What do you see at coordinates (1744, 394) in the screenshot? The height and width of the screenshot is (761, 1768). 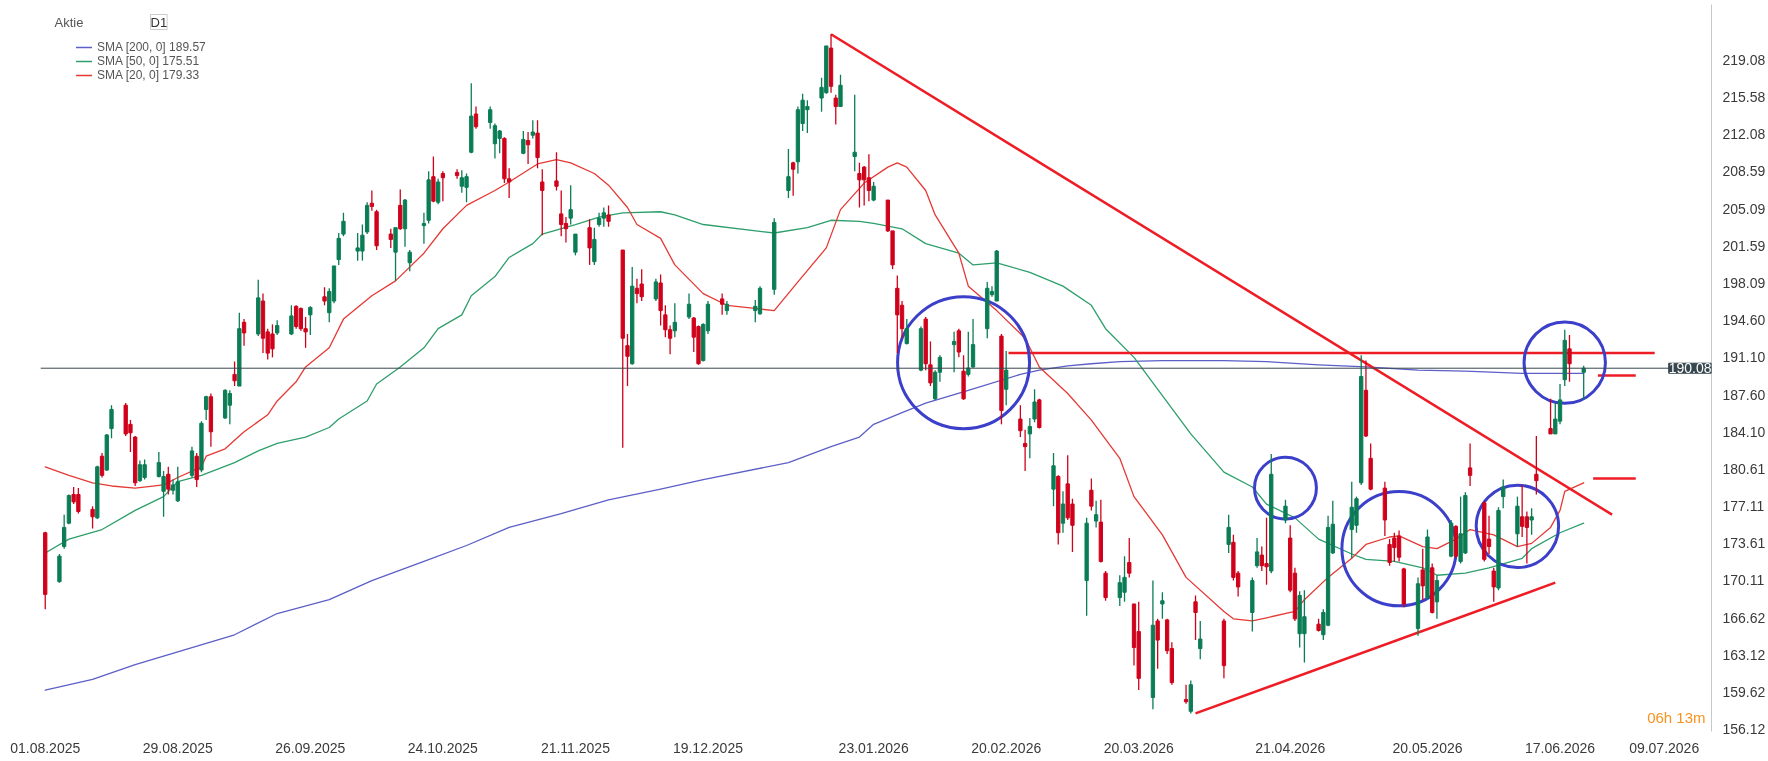 I see `y-tick-label: 187.60` at bounding box center [1744, 394].